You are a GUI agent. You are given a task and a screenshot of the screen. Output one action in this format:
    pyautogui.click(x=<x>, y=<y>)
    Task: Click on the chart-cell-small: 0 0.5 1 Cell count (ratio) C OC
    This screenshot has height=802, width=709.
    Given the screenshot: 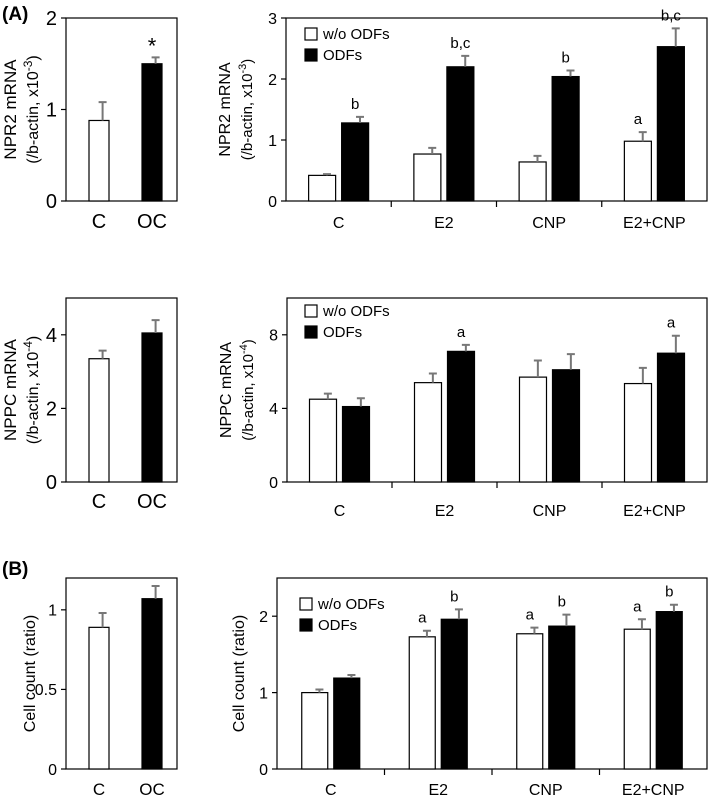 What is the action you would take?
    pyautogui.click(x=100, y=688)
    